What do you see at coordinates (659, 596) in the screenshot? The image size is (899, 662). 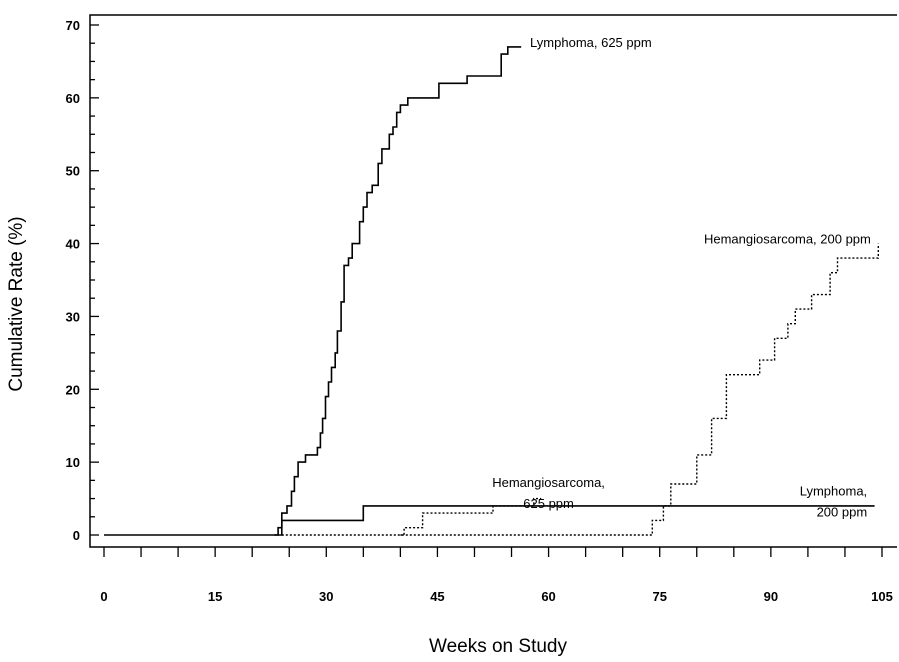 I see `x-tick-label: 75` at bounding box center [659, 596].